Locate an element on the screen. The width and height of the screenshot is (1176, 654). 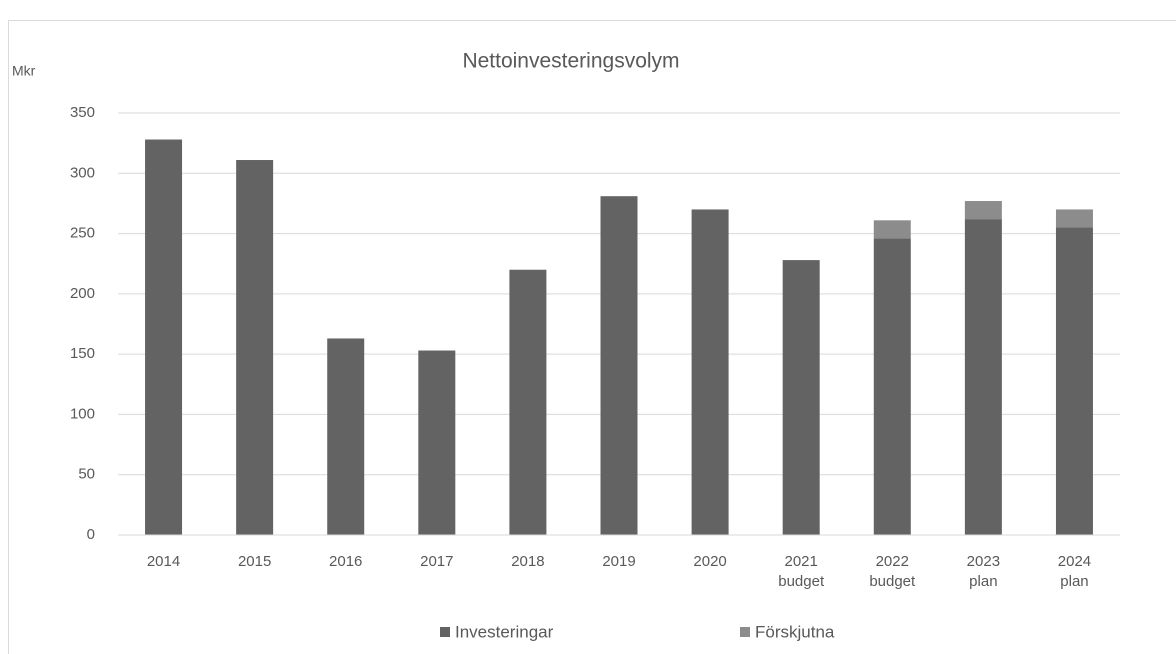
x-tick-label-line: 2022 is located at coordinates (892, 561).